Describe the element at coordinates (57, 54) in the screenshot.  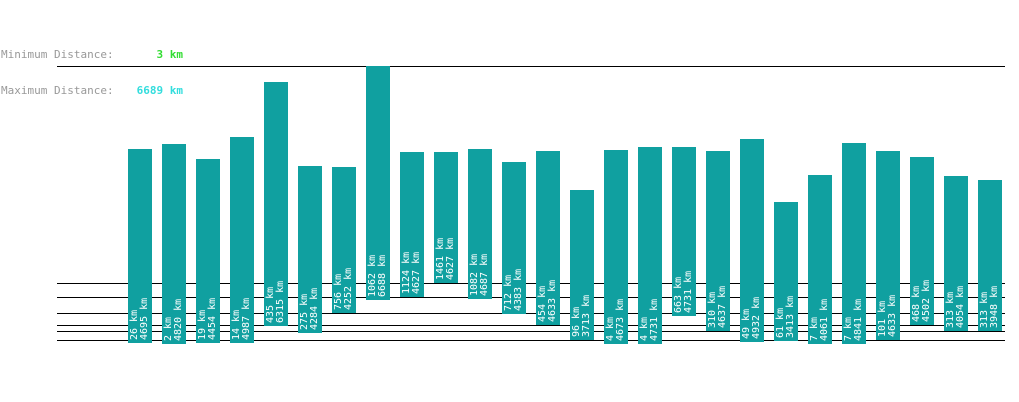
I see `legend-min-label: Minimum Distance:` at that location.